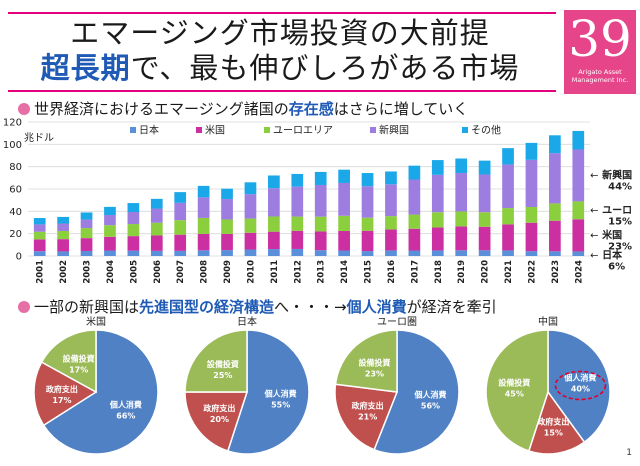 Image resolution: width=640 pixels, height=466 pixels. I want to click on share-annotation-name: 米国, so click(612, 234).